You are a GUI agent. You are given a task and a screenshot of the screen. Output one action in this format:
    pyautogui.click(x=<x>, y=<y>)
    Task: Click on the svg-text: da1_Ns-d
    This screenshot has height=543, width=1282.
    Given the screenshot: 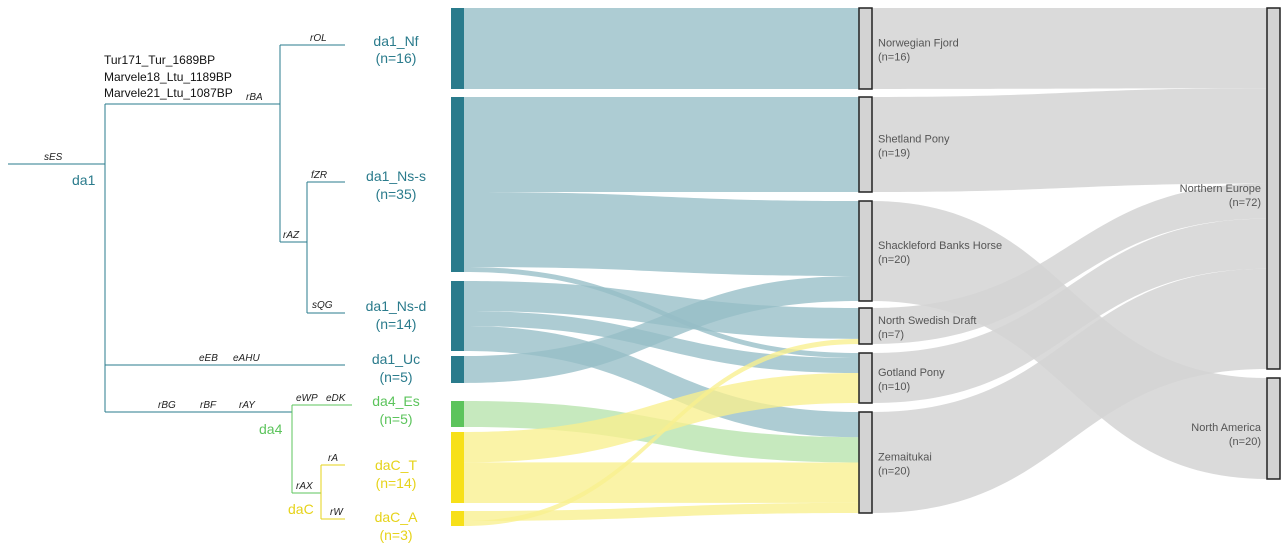 What is the action you would take?
    pyautogui.click(x=396, y=306)
    